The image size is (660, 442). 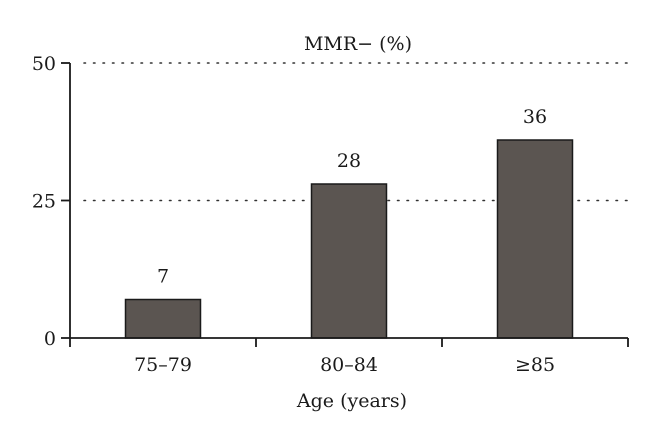 I want to click on y-tick-label-0: 0, so click(x=50, y=339).